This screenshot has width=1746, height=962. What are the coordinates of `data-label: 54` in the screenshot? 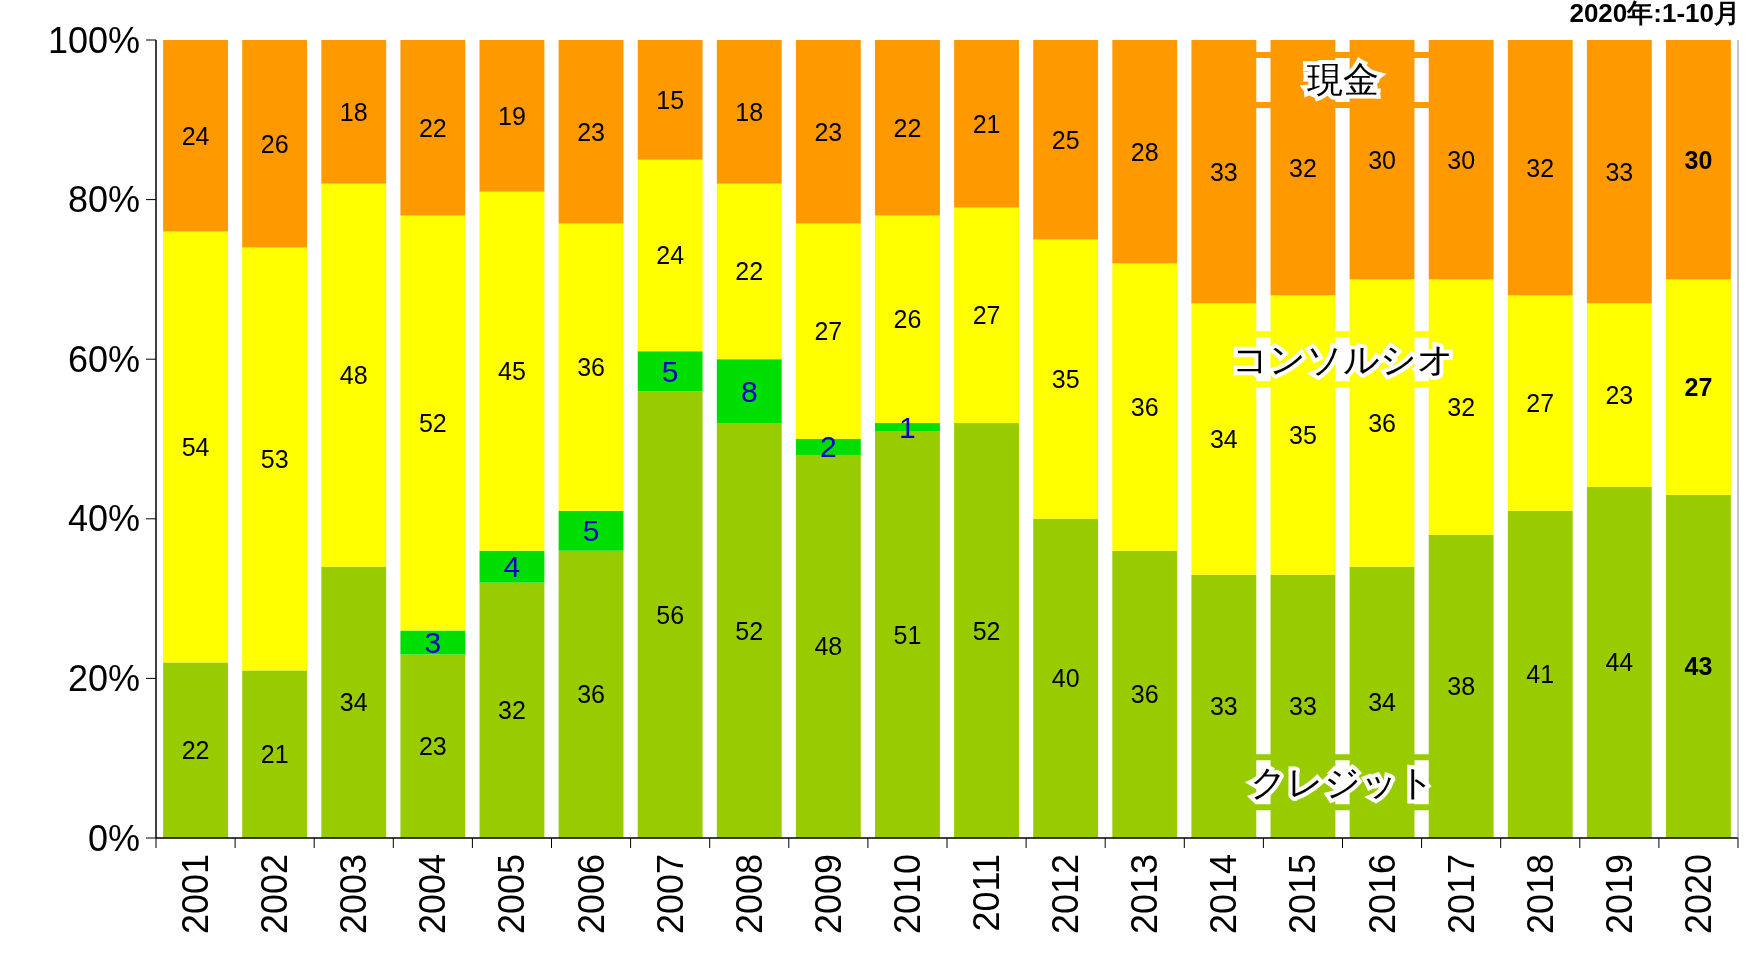 It's located at (195, 446).